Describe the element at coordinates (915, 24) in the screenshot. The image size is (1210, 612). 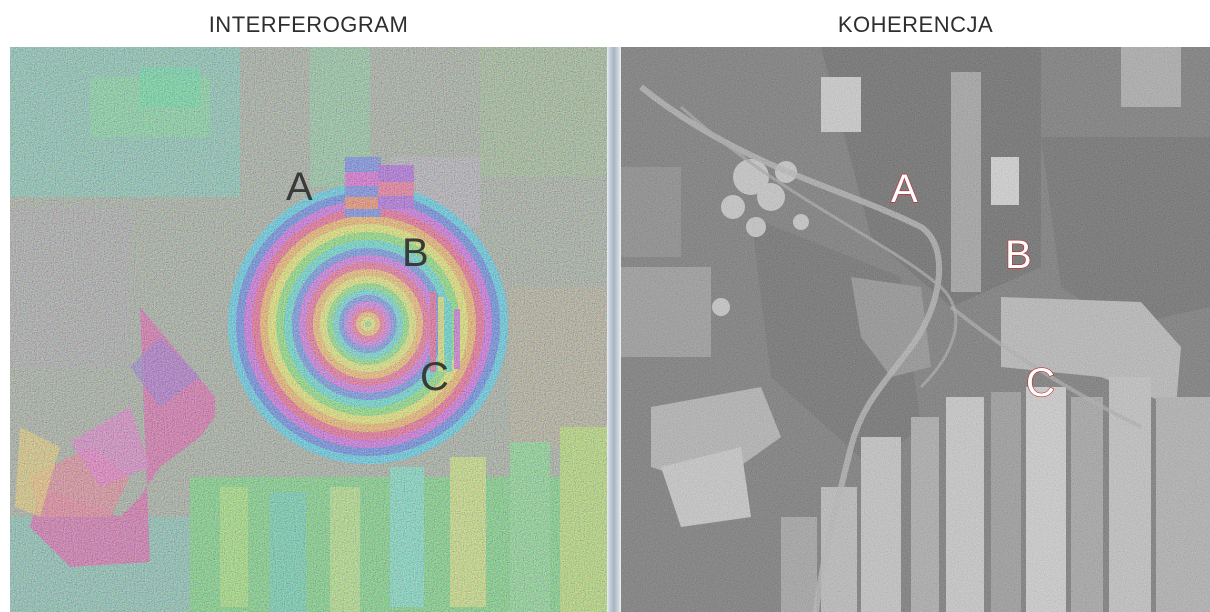
I see `coherence-title: KOHERENCJA` at that location.